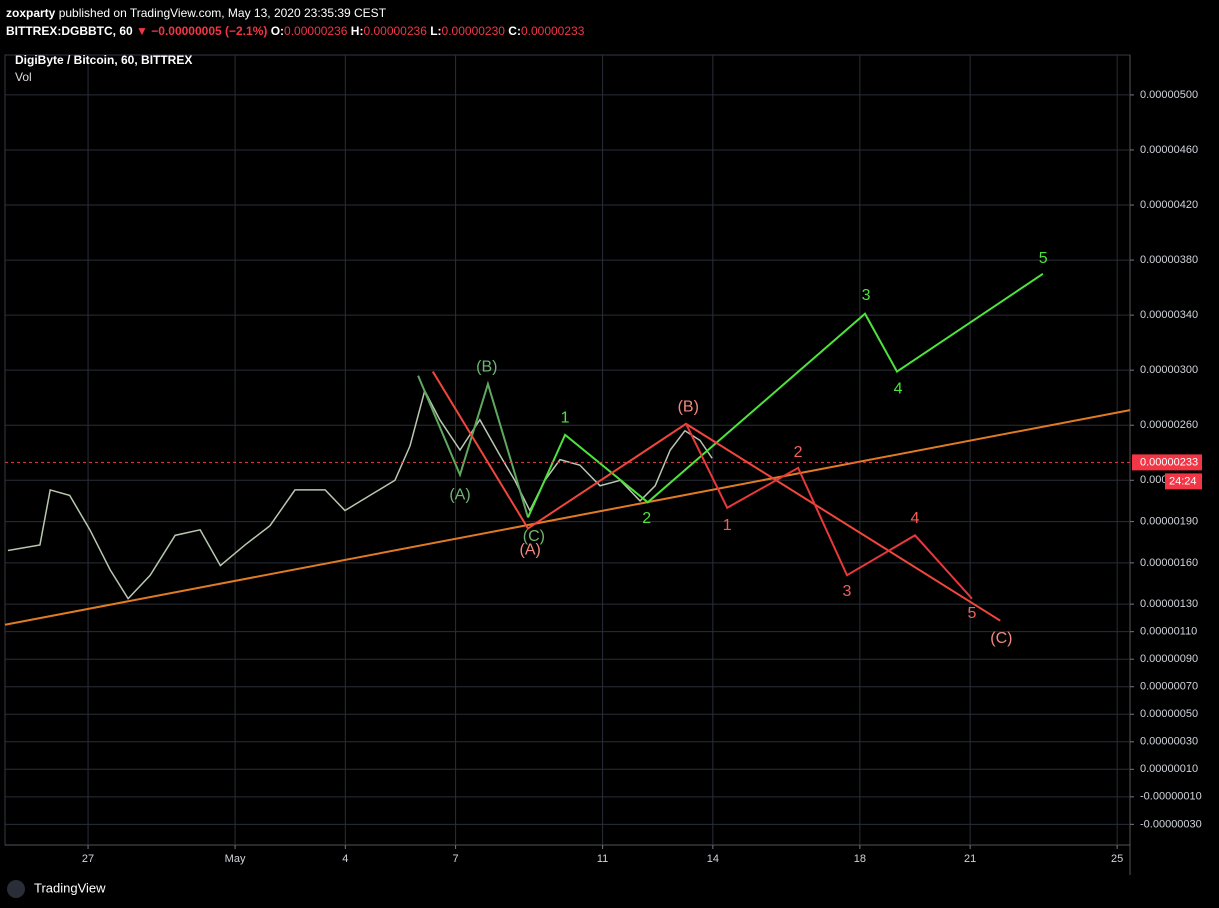  I want to click on last-price-box, so click(1167, 462).